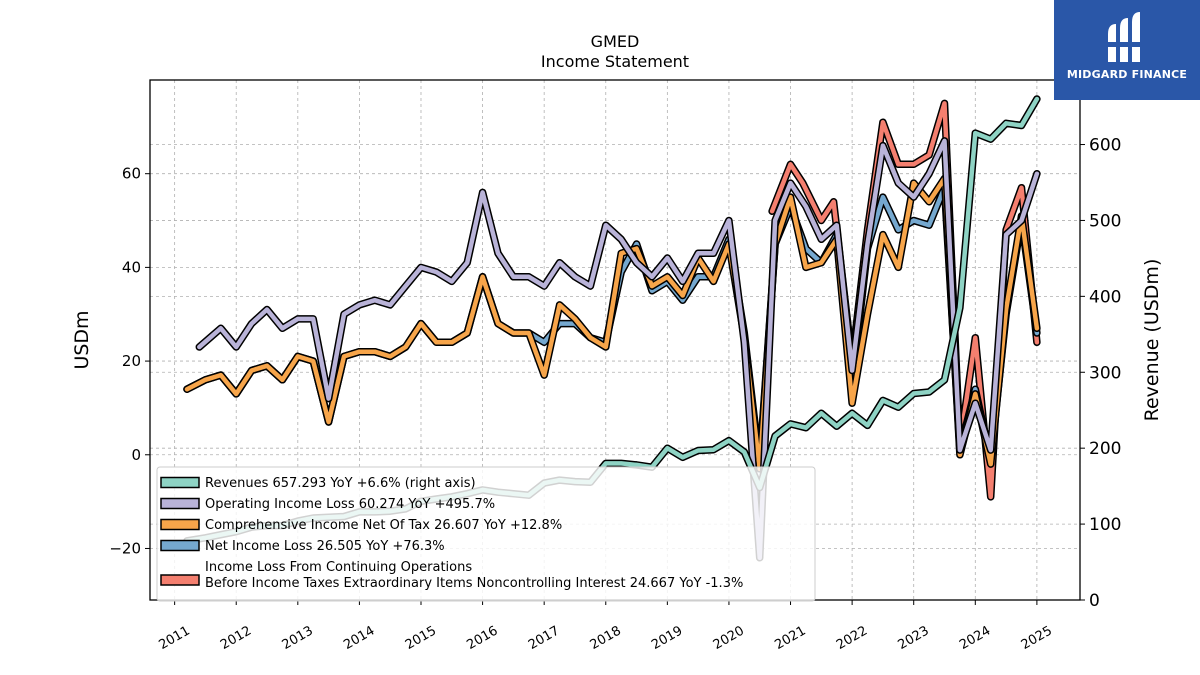  I want to click on x-tick-label: 2016, so click(482, 638).